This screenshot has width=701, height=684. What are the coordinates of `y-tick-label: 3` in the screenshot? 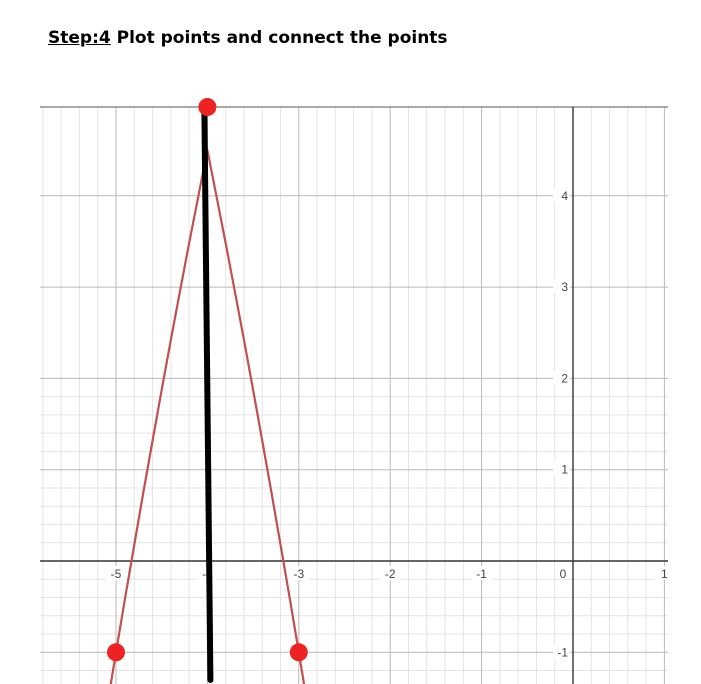 It's located at (564, 287).